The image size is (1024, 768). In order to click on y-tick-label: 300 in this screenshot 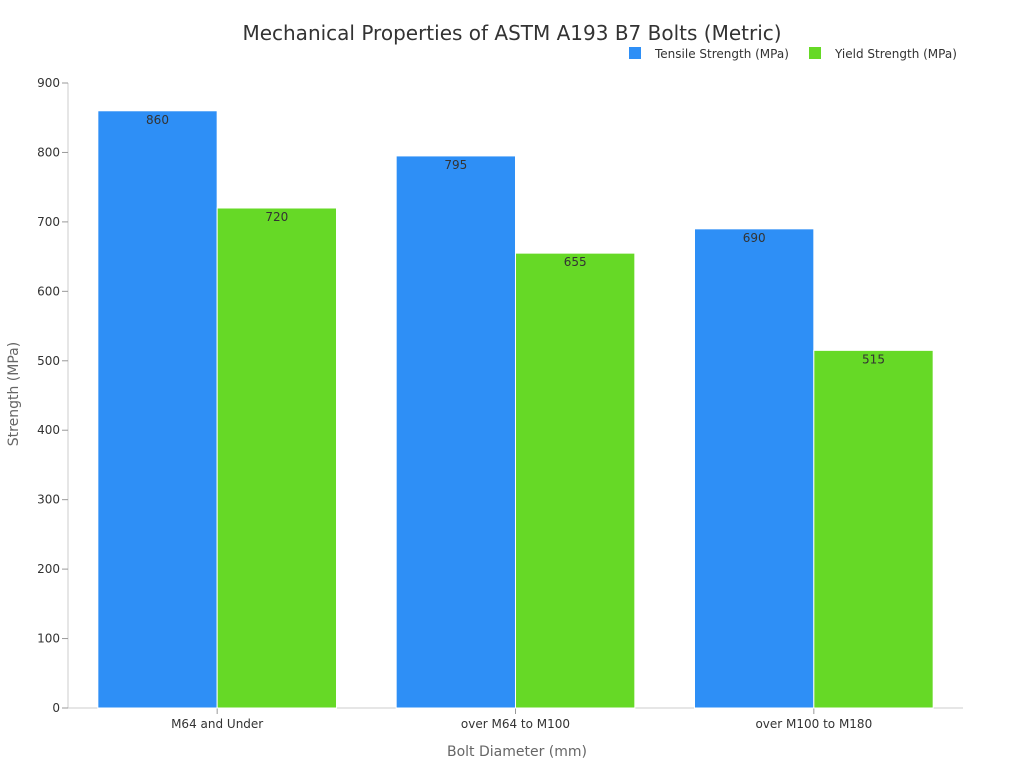, I will do `click(48, 500)`.